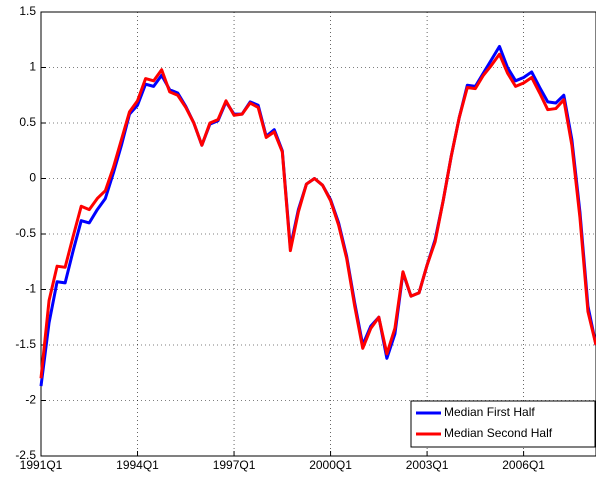 The image size is (596, 477). I want to click on x-tick-label: 1997Q1, so click(234, 465).